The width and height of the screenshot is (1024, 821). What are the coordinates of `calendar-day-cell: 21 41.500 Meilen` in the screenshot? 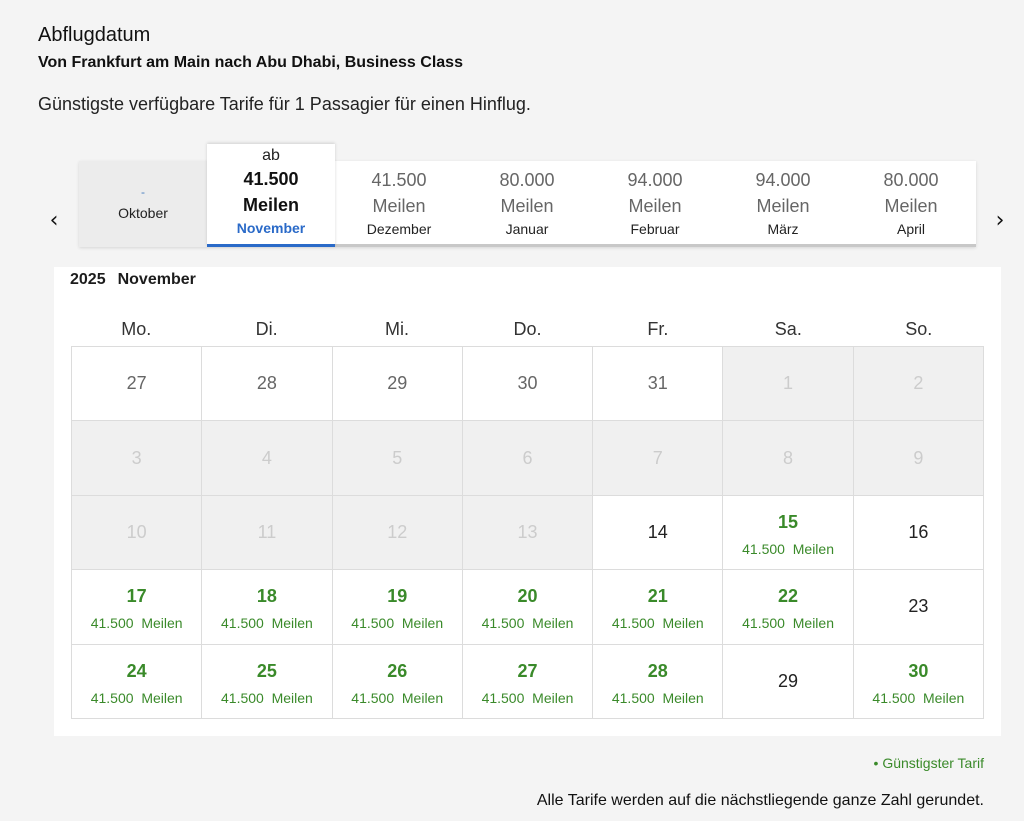 It's located at (658, 607).